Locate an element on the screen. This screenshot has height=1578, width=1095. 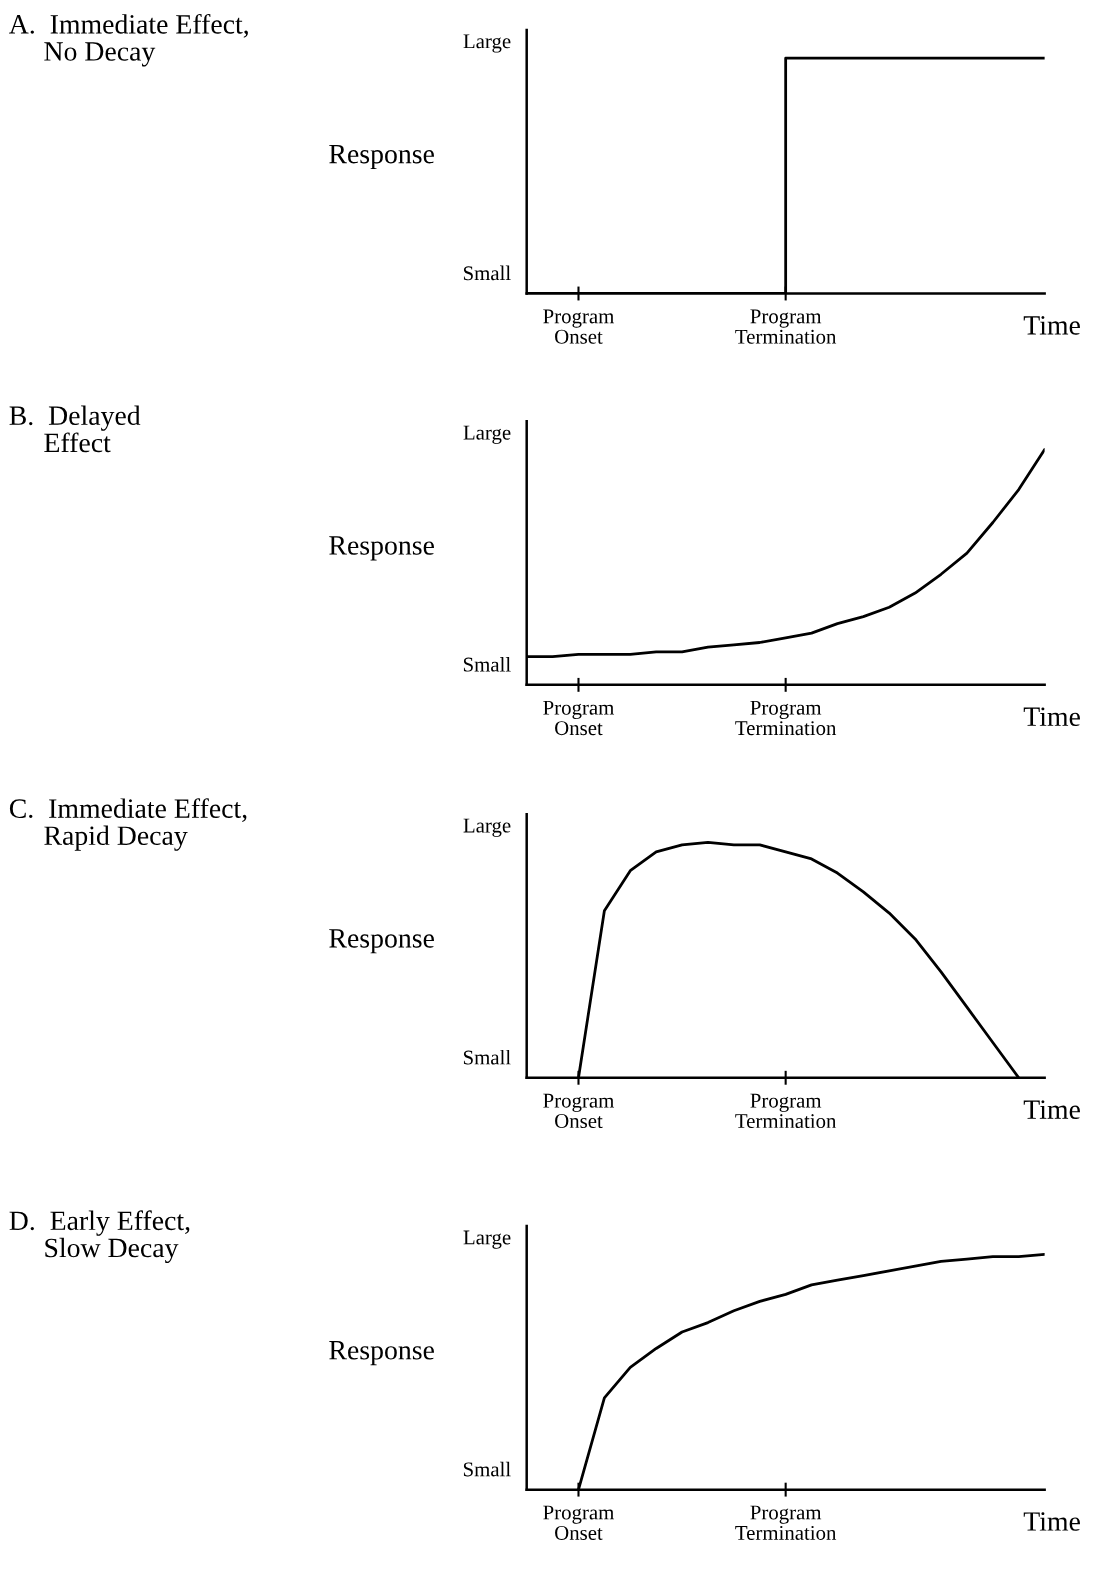
text: C. Immediate Effect, Rapid Decay is located at coordinates (128, 824).